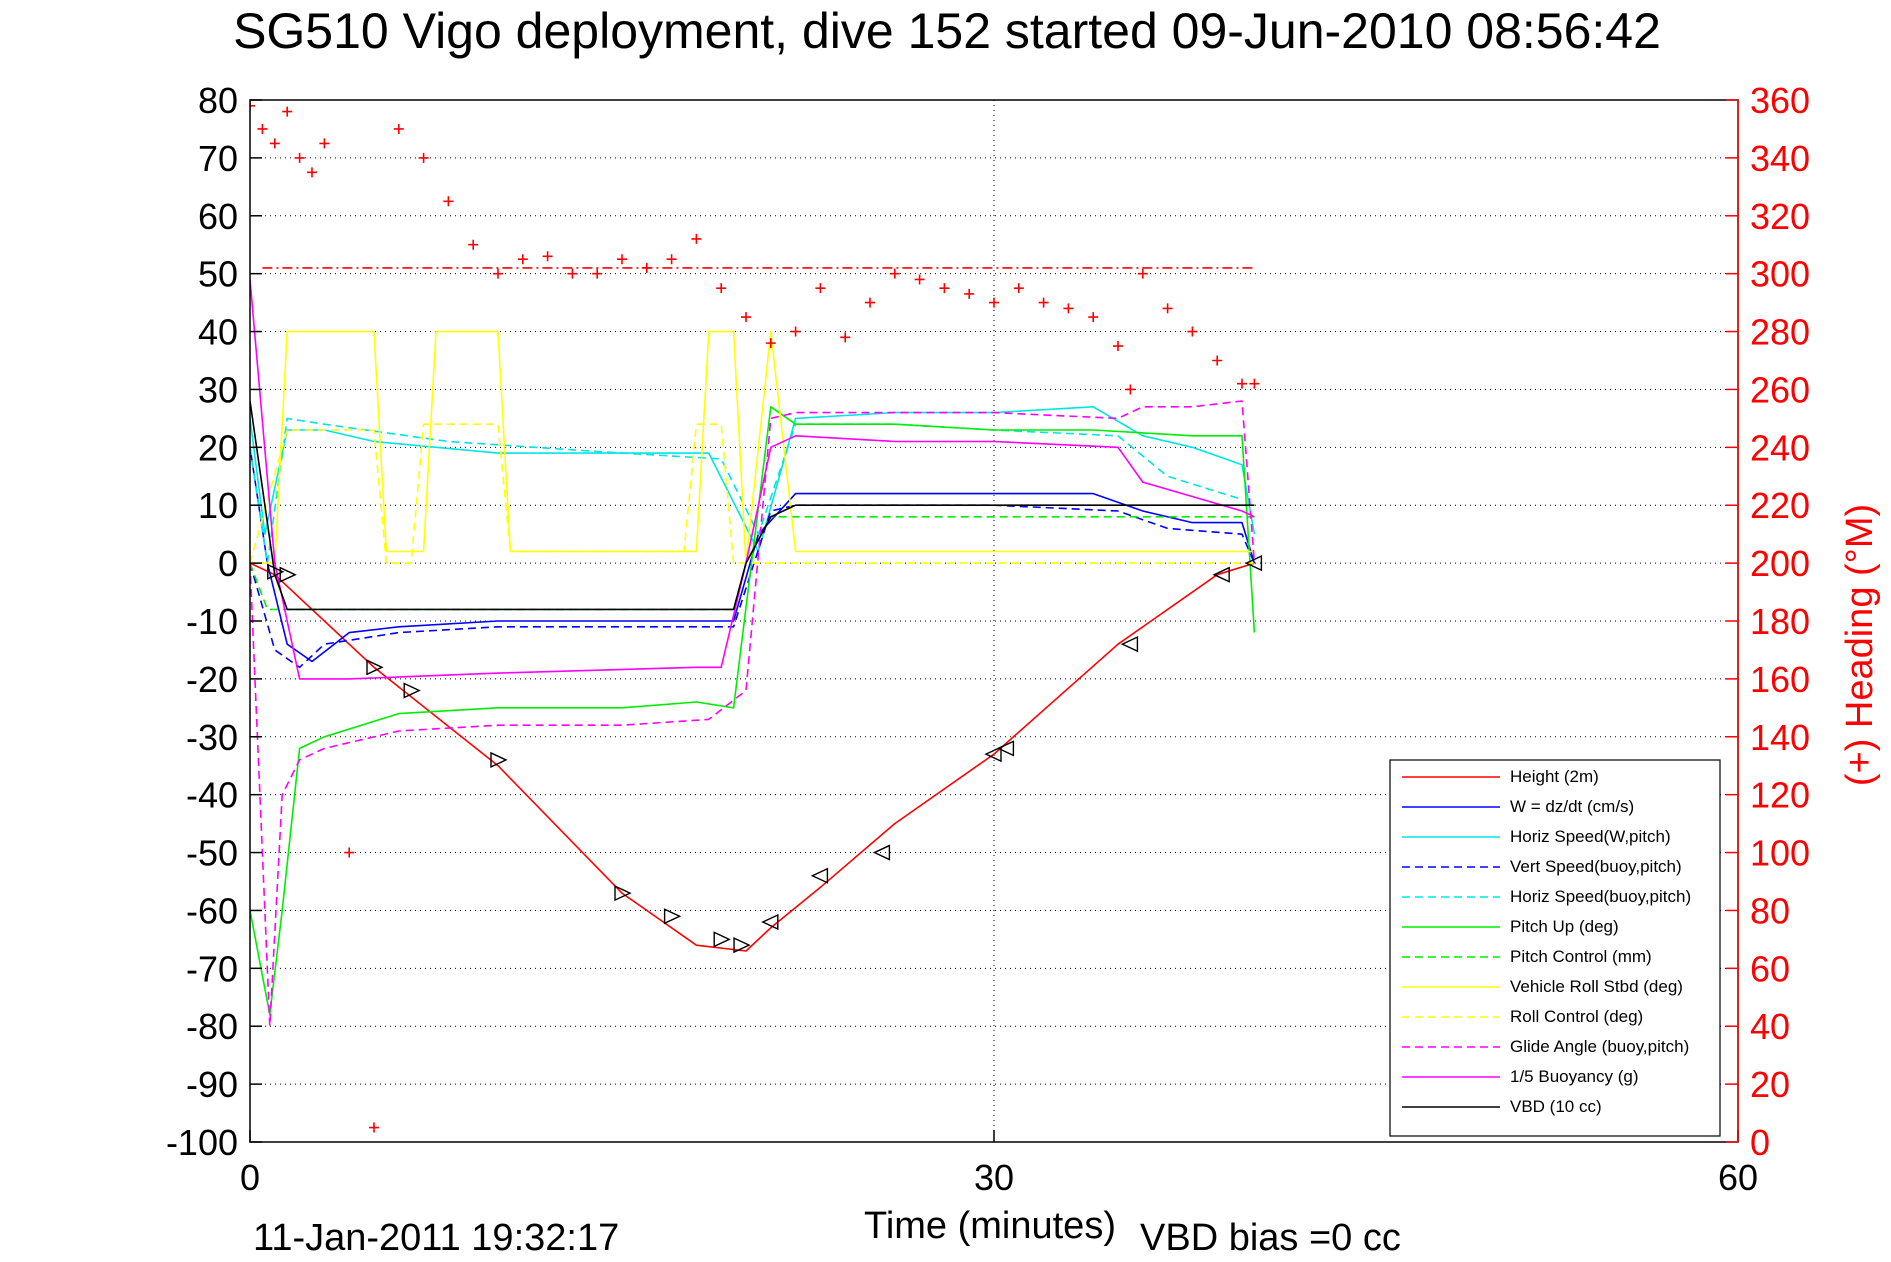 The width and height of the screenshot is (1891, 1262). Describe the element at coordinates (1596, 986) in the screenshot. I see `legend-label: Vehicle Roll Stbd (deg)` at that location.